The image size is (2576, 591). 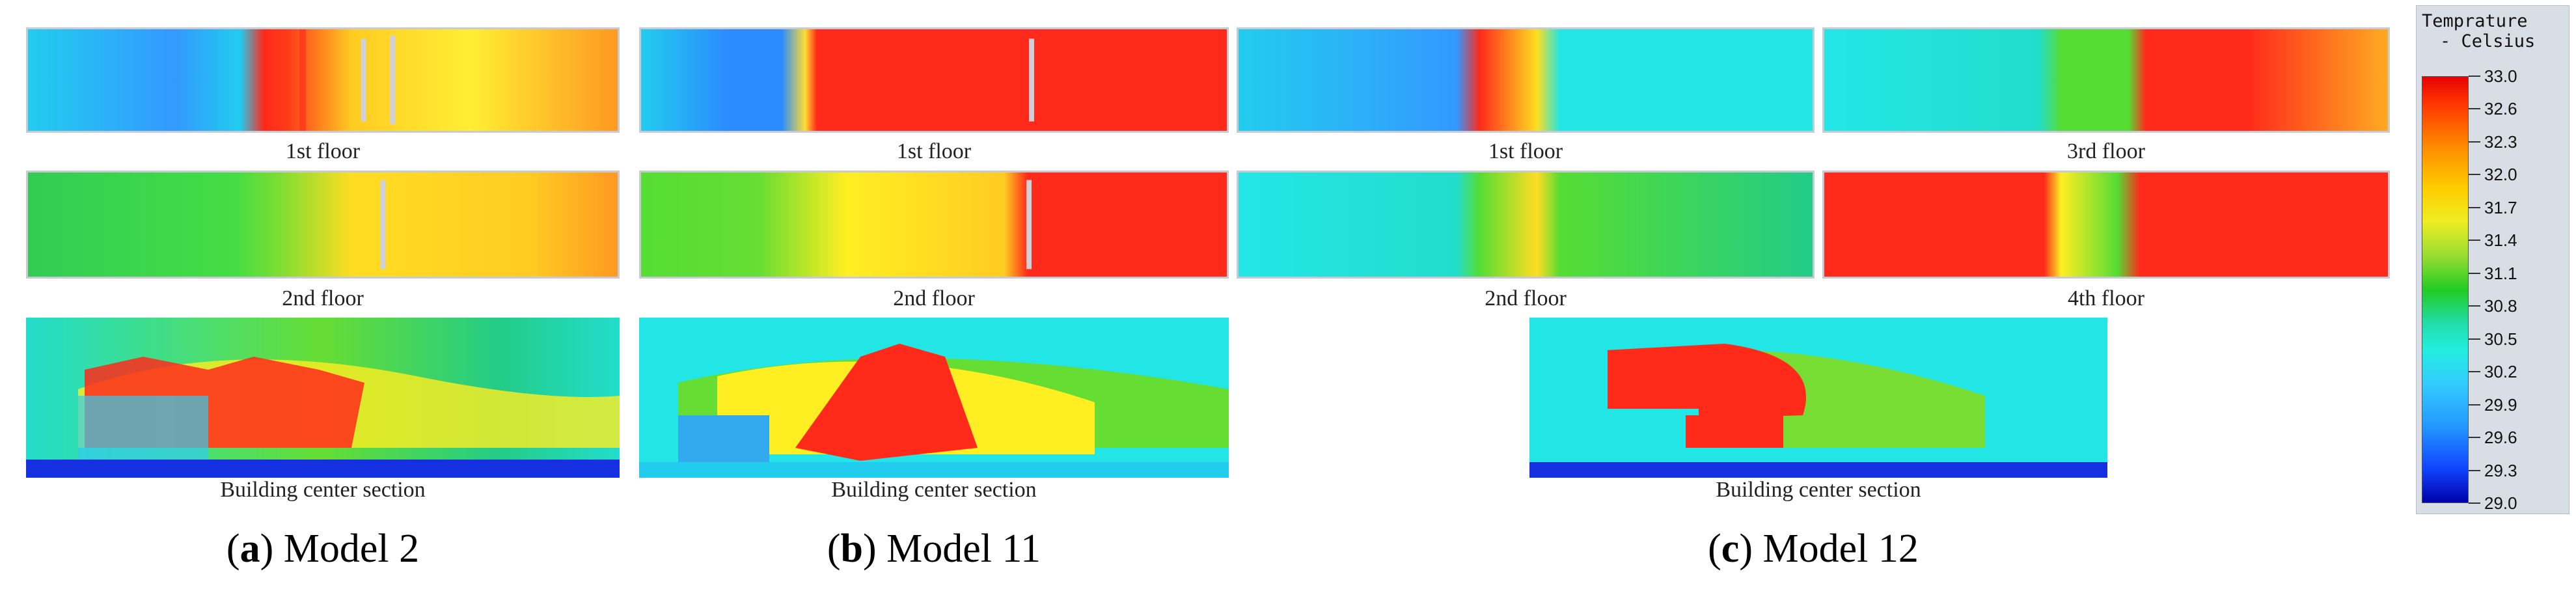 What do you see at coordinates (2106, 151) in the screenshot?
I see `model12-floor3-label: 3rd floor` at bounding box center [2106, 151].